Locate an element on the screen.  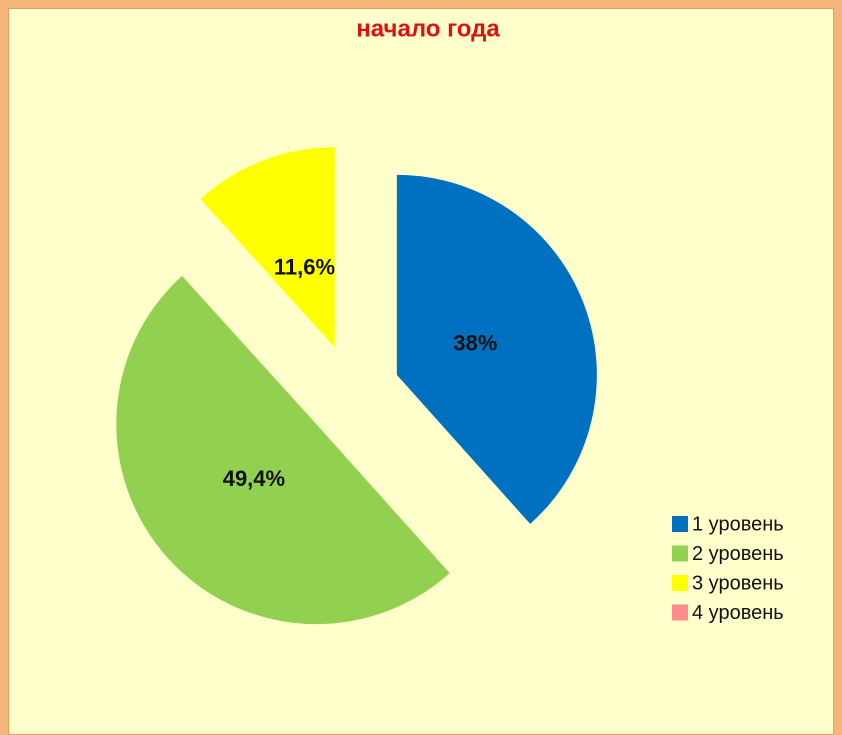
legend-label: 3 уровень is located at coordinates (738, 583).